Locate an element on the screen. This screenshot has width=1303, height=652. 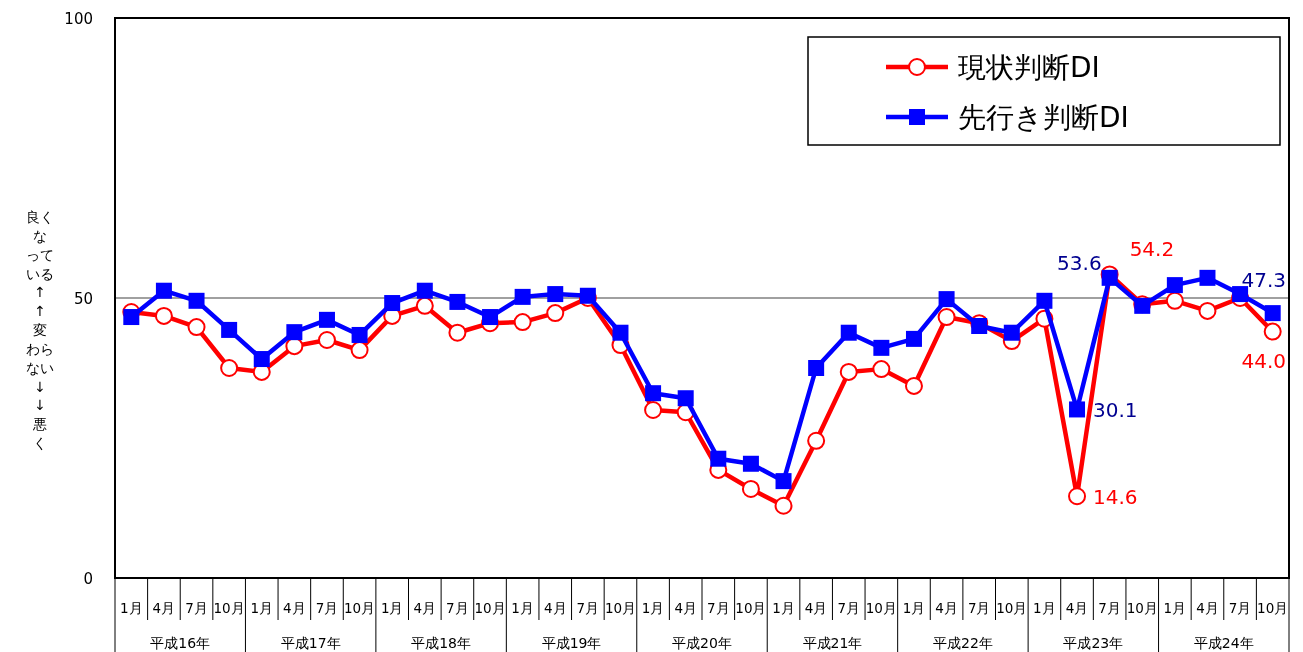
text: 平成18年 is located at coordinates (441, 643).